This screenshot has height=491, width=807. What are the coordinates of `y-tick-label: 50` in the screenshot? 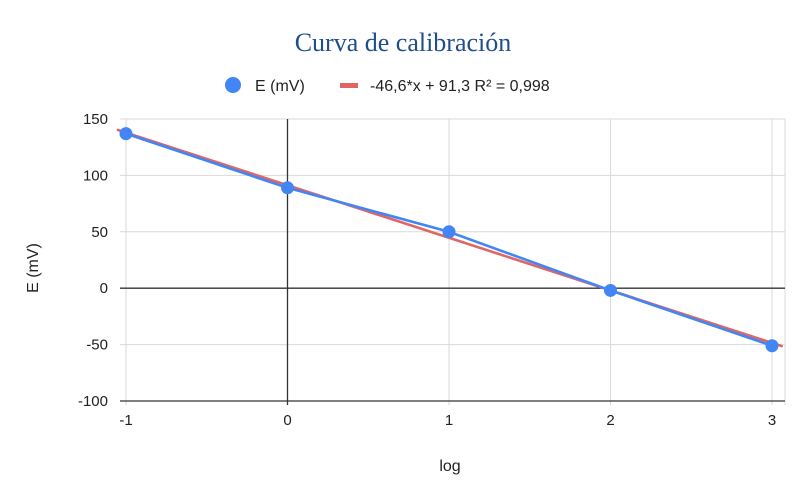 It's located at (99, 232).